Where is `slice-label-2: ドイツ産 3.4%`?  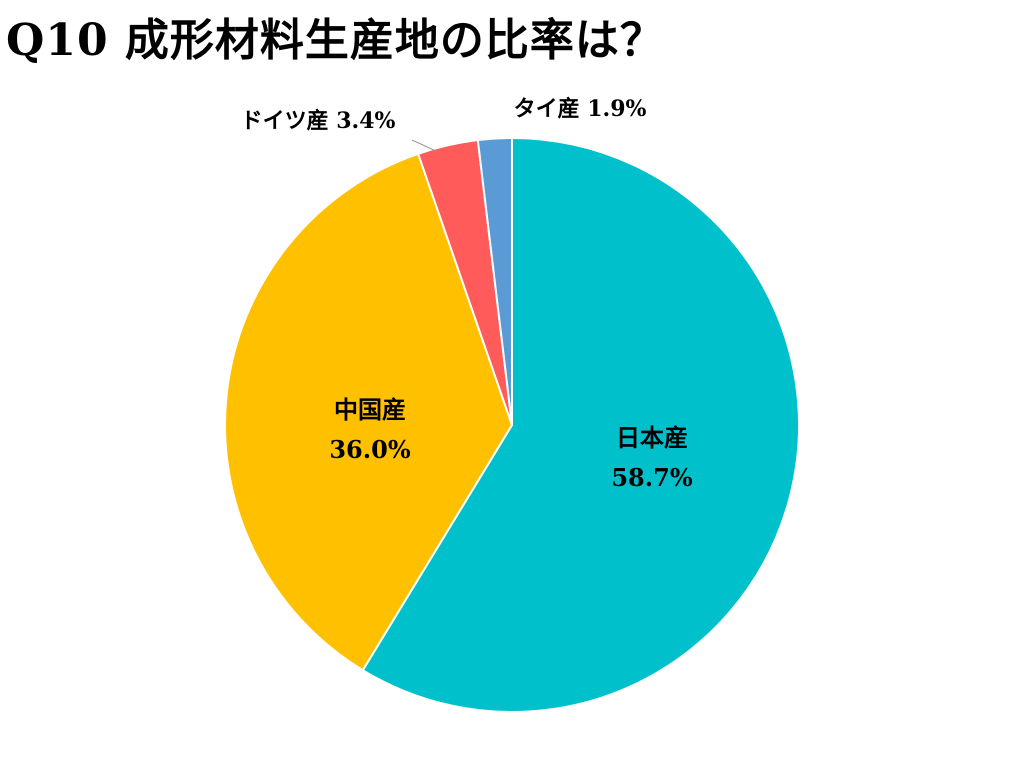
slice-label-2: ドイツ産 3.4% is located at coordinates (318, 121).